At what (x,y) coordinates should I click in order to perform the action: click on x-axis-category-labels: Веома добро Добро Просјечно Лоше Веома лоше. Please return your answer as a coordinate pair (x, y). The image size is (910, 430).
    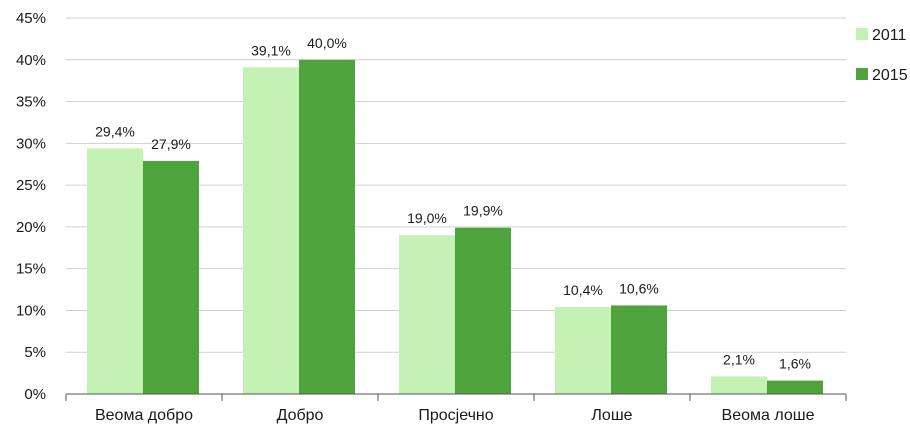
    Looking at the image, I should click on (455, 415).